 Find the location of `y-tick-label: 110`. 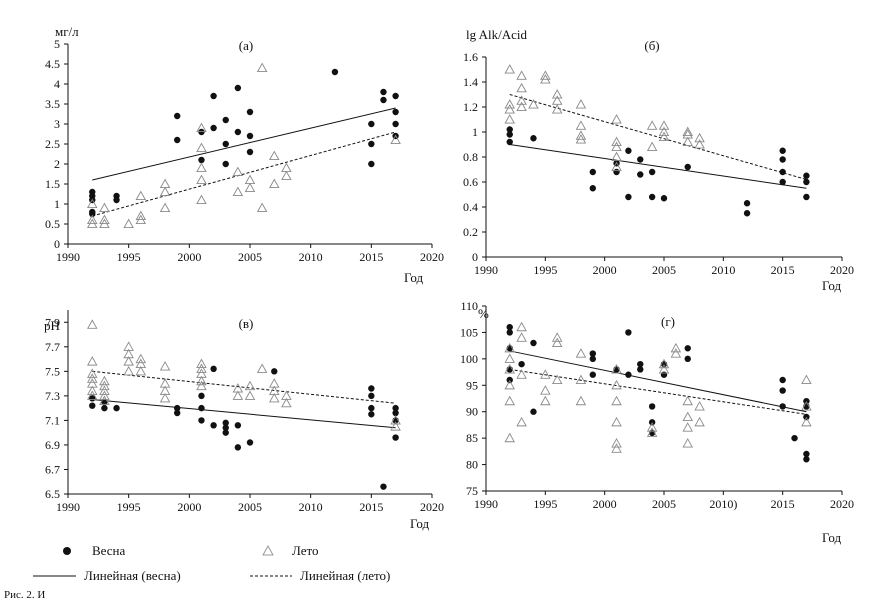

y-tick-label: 110 is located at coordinates (469, 306).